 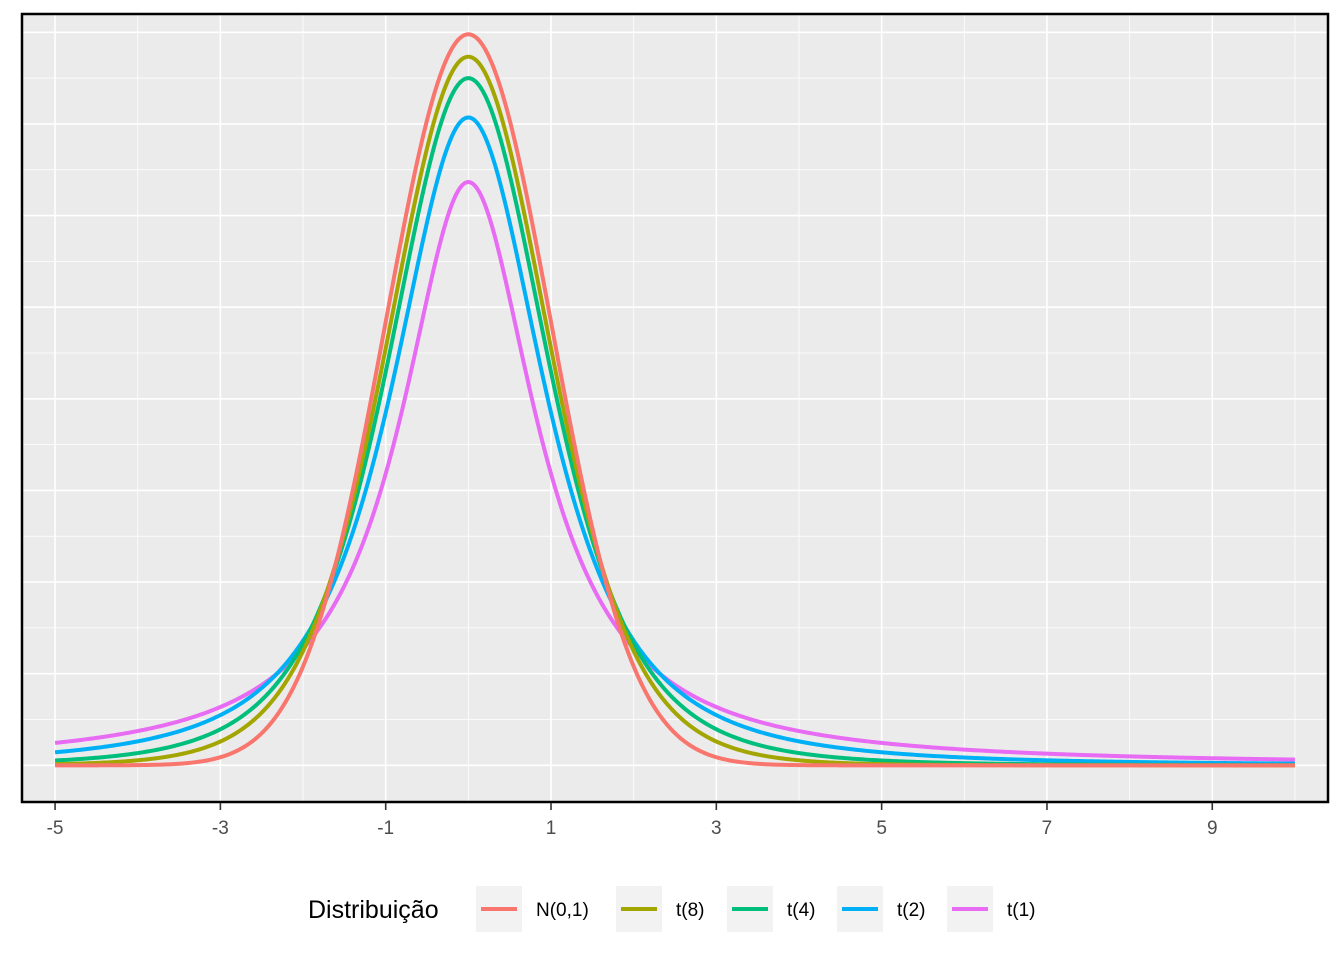 What do you see at coordinates (756, 909) in the screenshot?
I see `legend-items: N(0,1) t(8) t(4) t(2) t(1)` at bounding box center [756, 909].